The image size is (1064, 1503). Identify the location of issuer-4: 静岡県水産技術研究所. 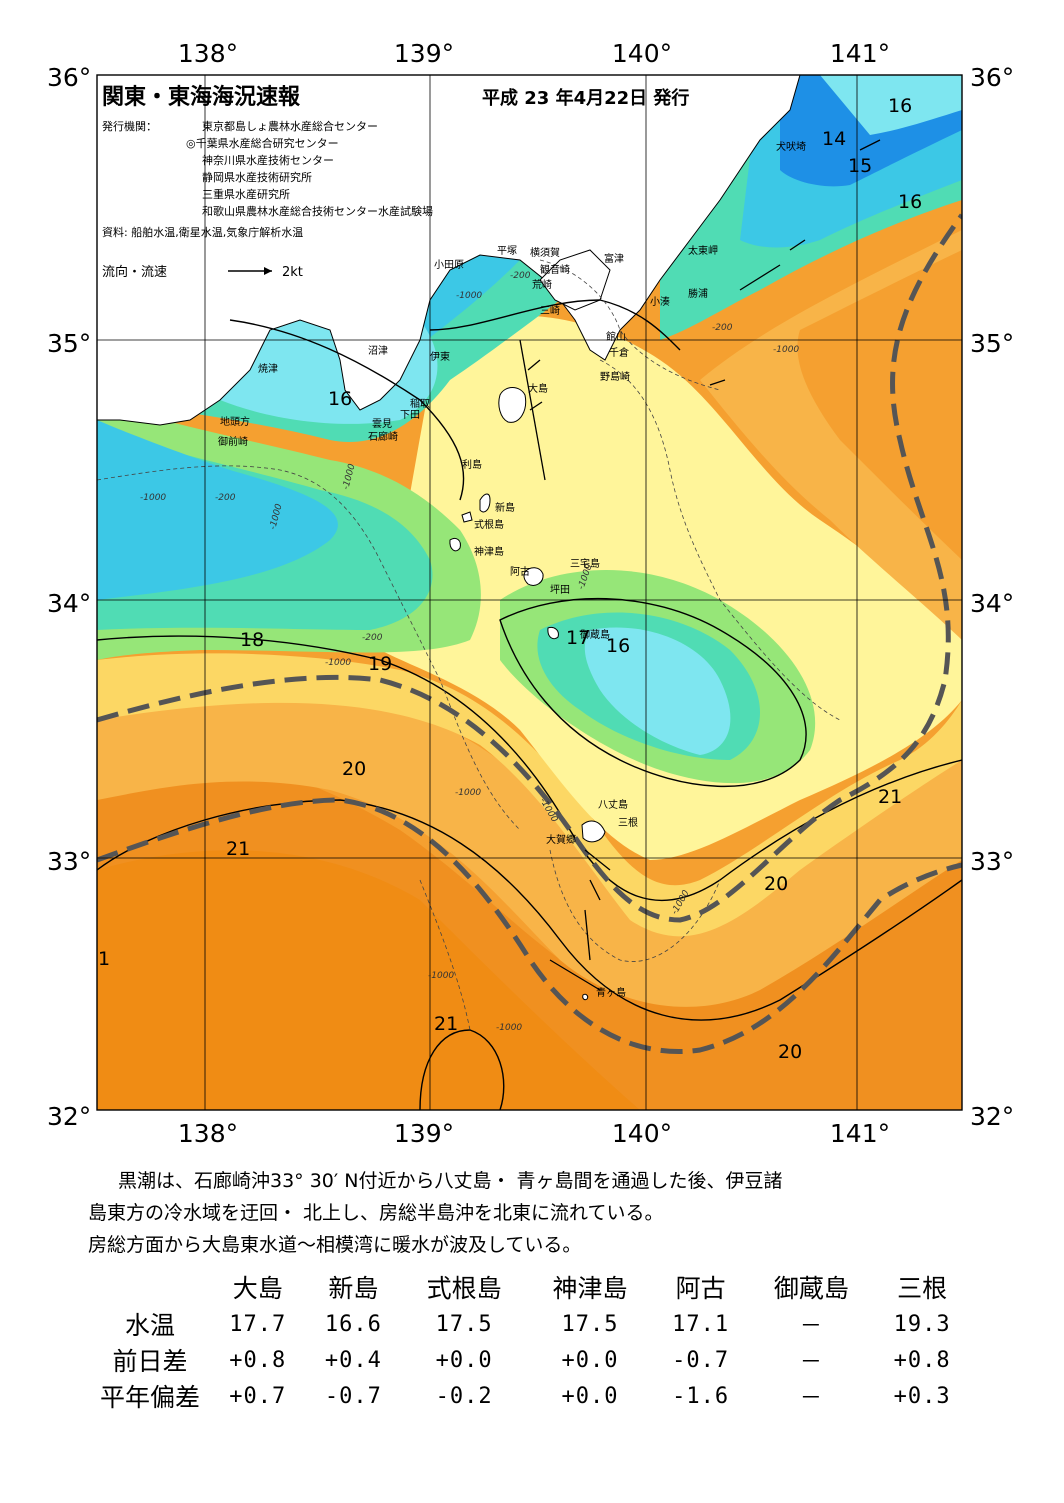
(257, 177).